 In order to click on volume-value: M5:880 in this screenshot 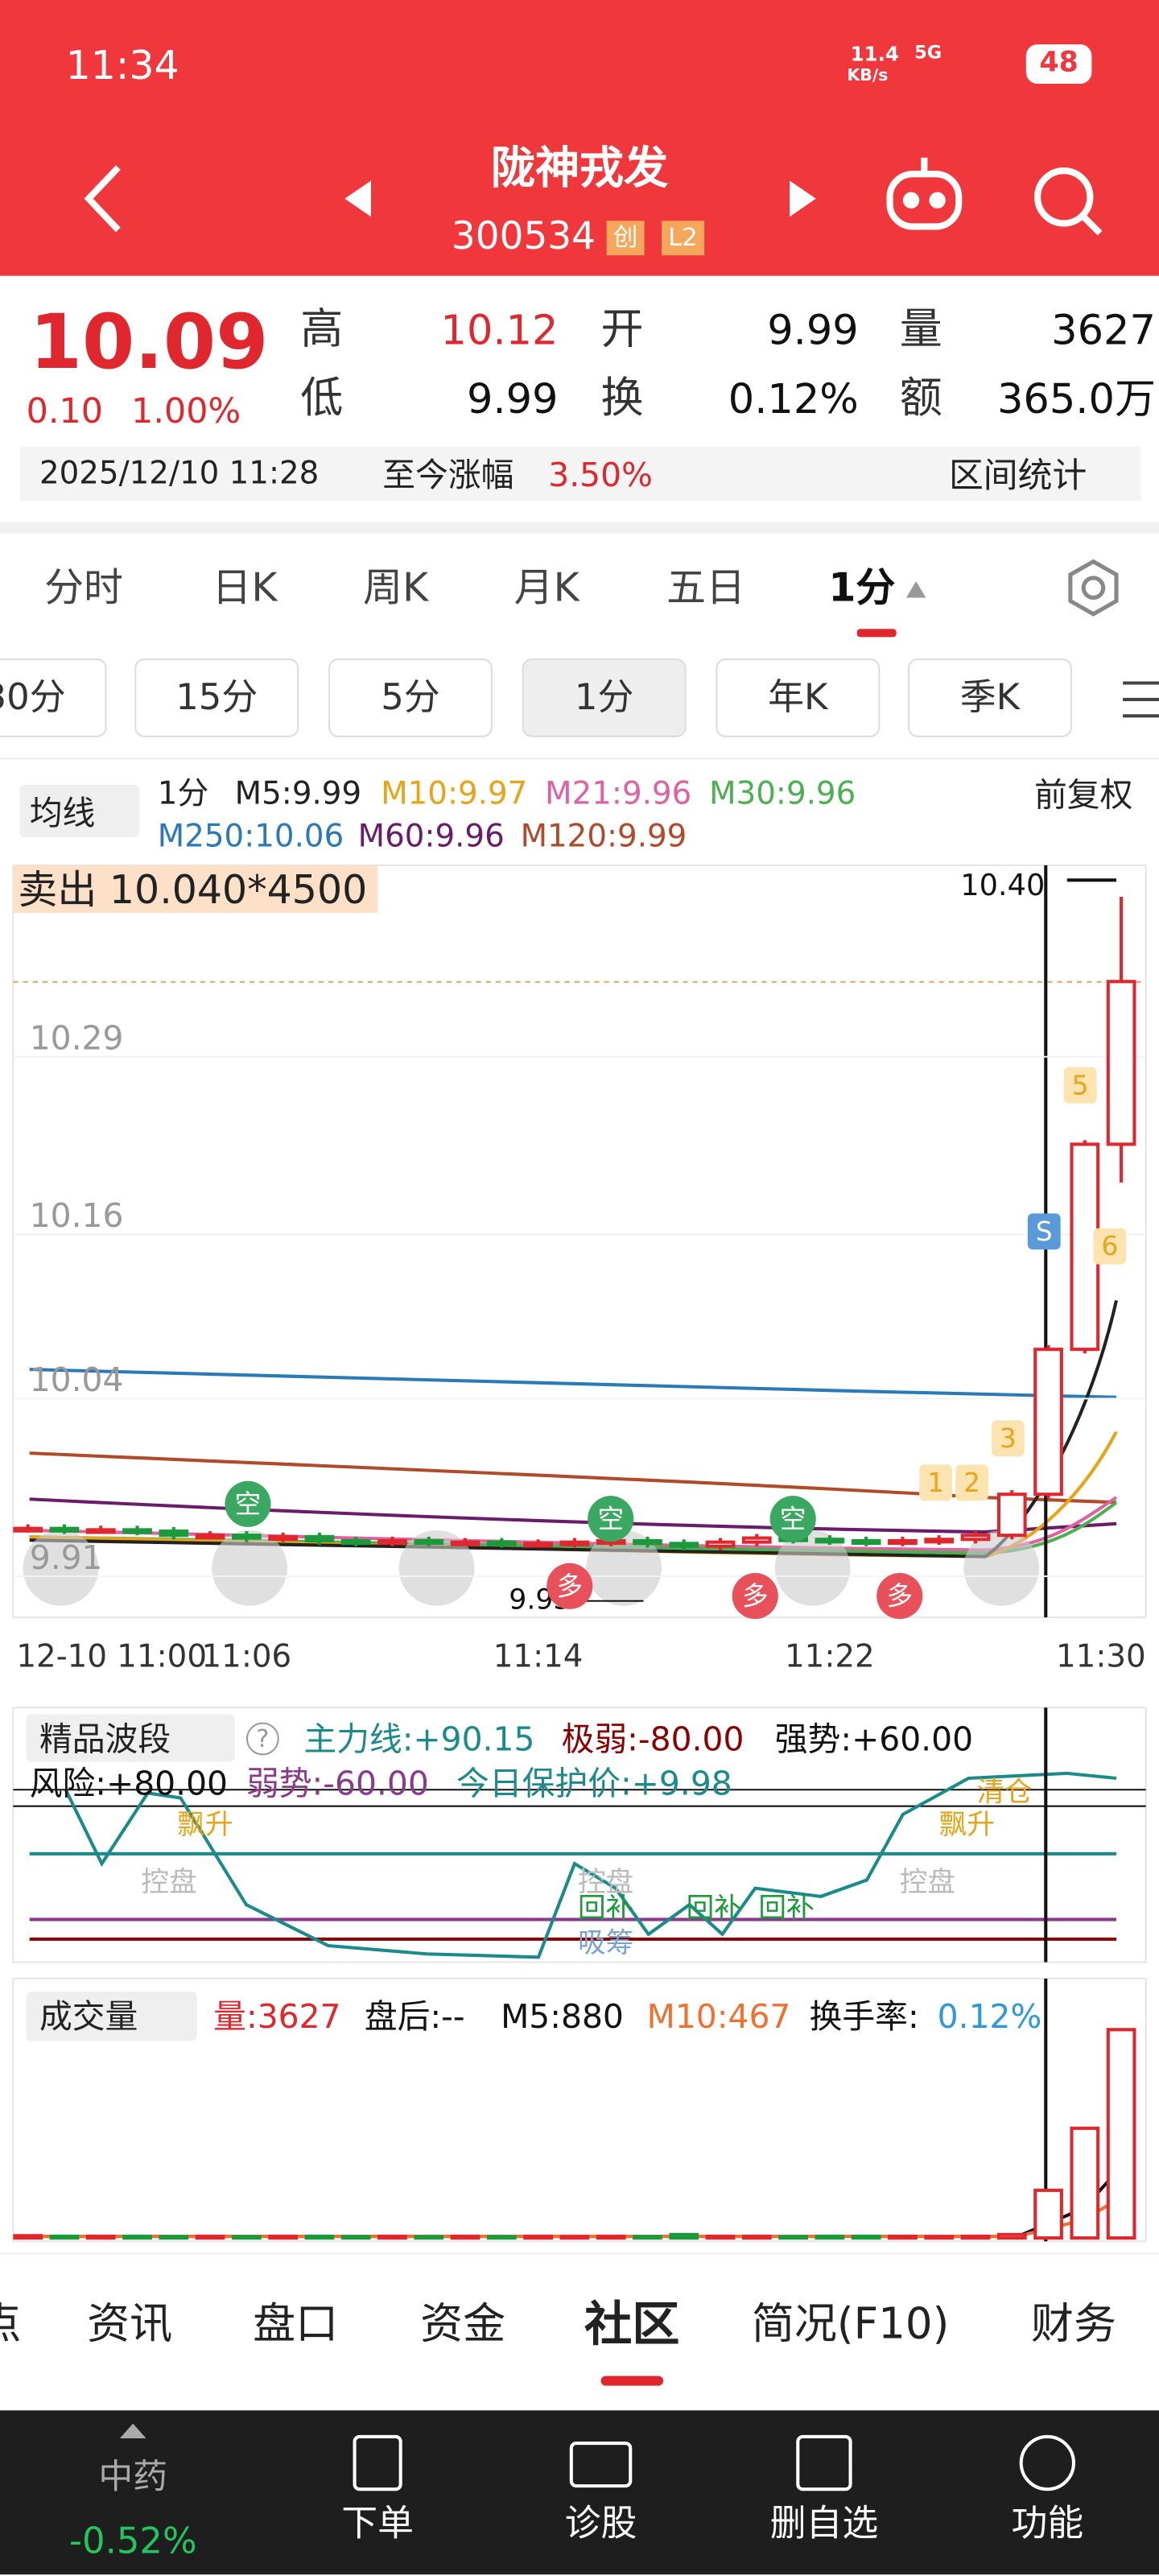, I will do `click(562, 2016)`.